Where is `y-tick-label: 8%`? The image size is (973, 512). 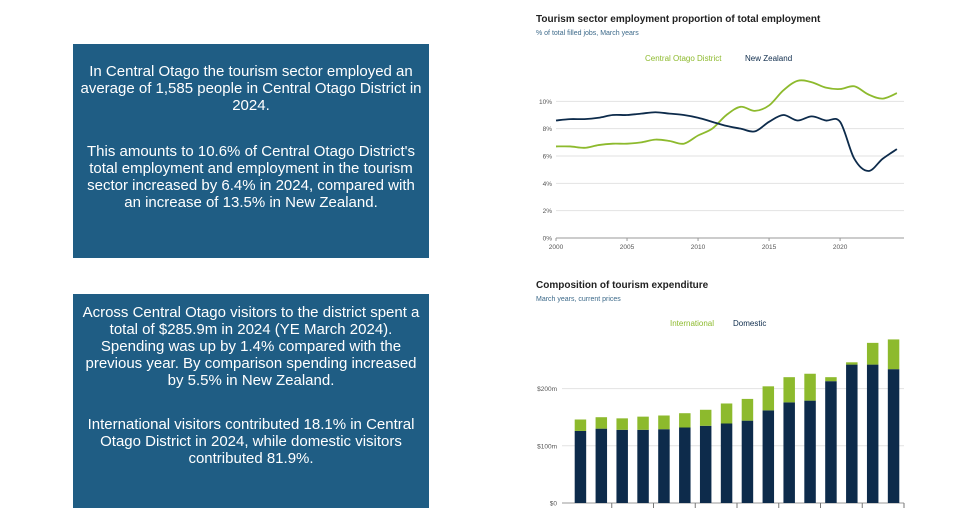
y-tick-label: 8% is located at coordinates (548, 129).